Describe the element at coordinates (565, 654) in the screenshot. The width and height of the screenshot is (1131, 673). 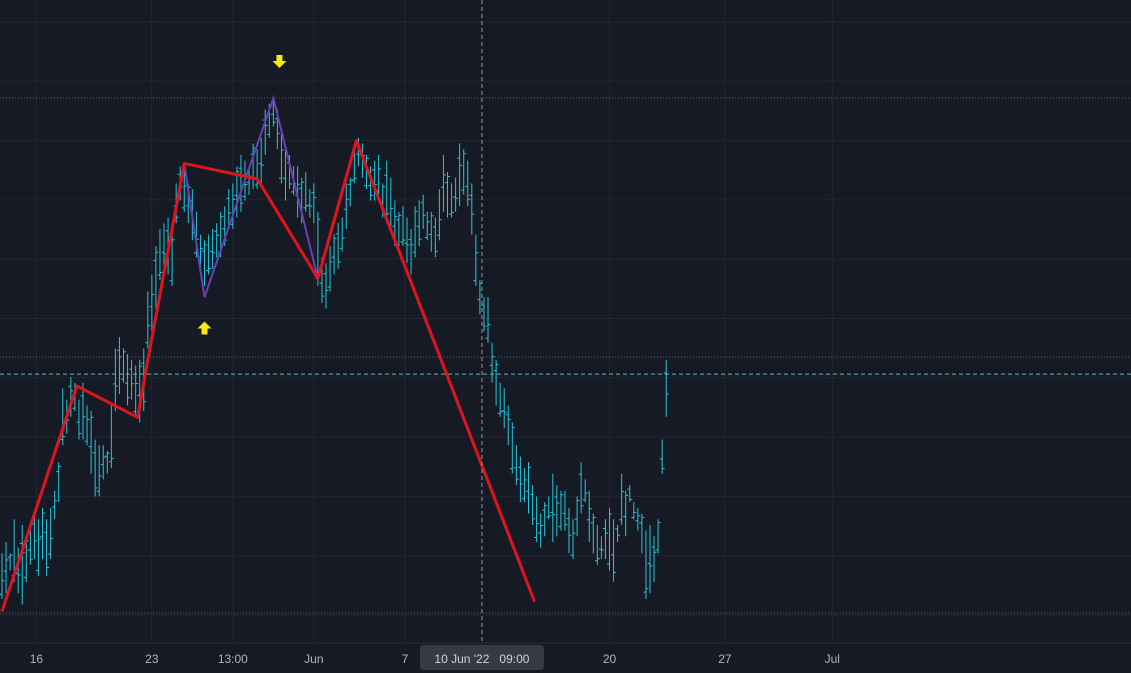
I see `time-axis: 16 23 13:00 Jun 7 20 27 Jul` at that location.